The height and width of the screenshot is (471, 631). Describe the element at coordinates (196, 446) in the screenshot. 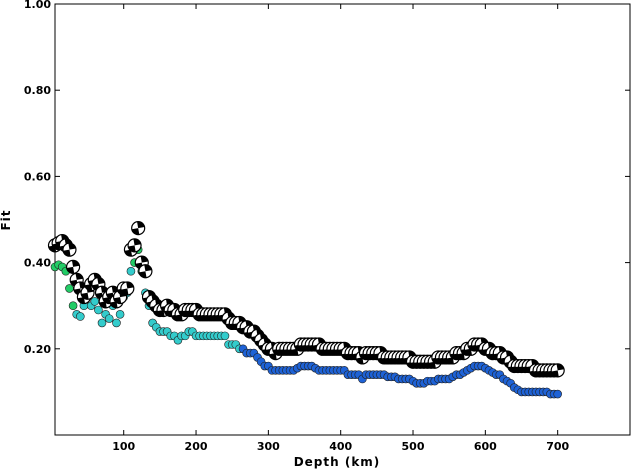

I see `x-tick-label: 200` at that location.